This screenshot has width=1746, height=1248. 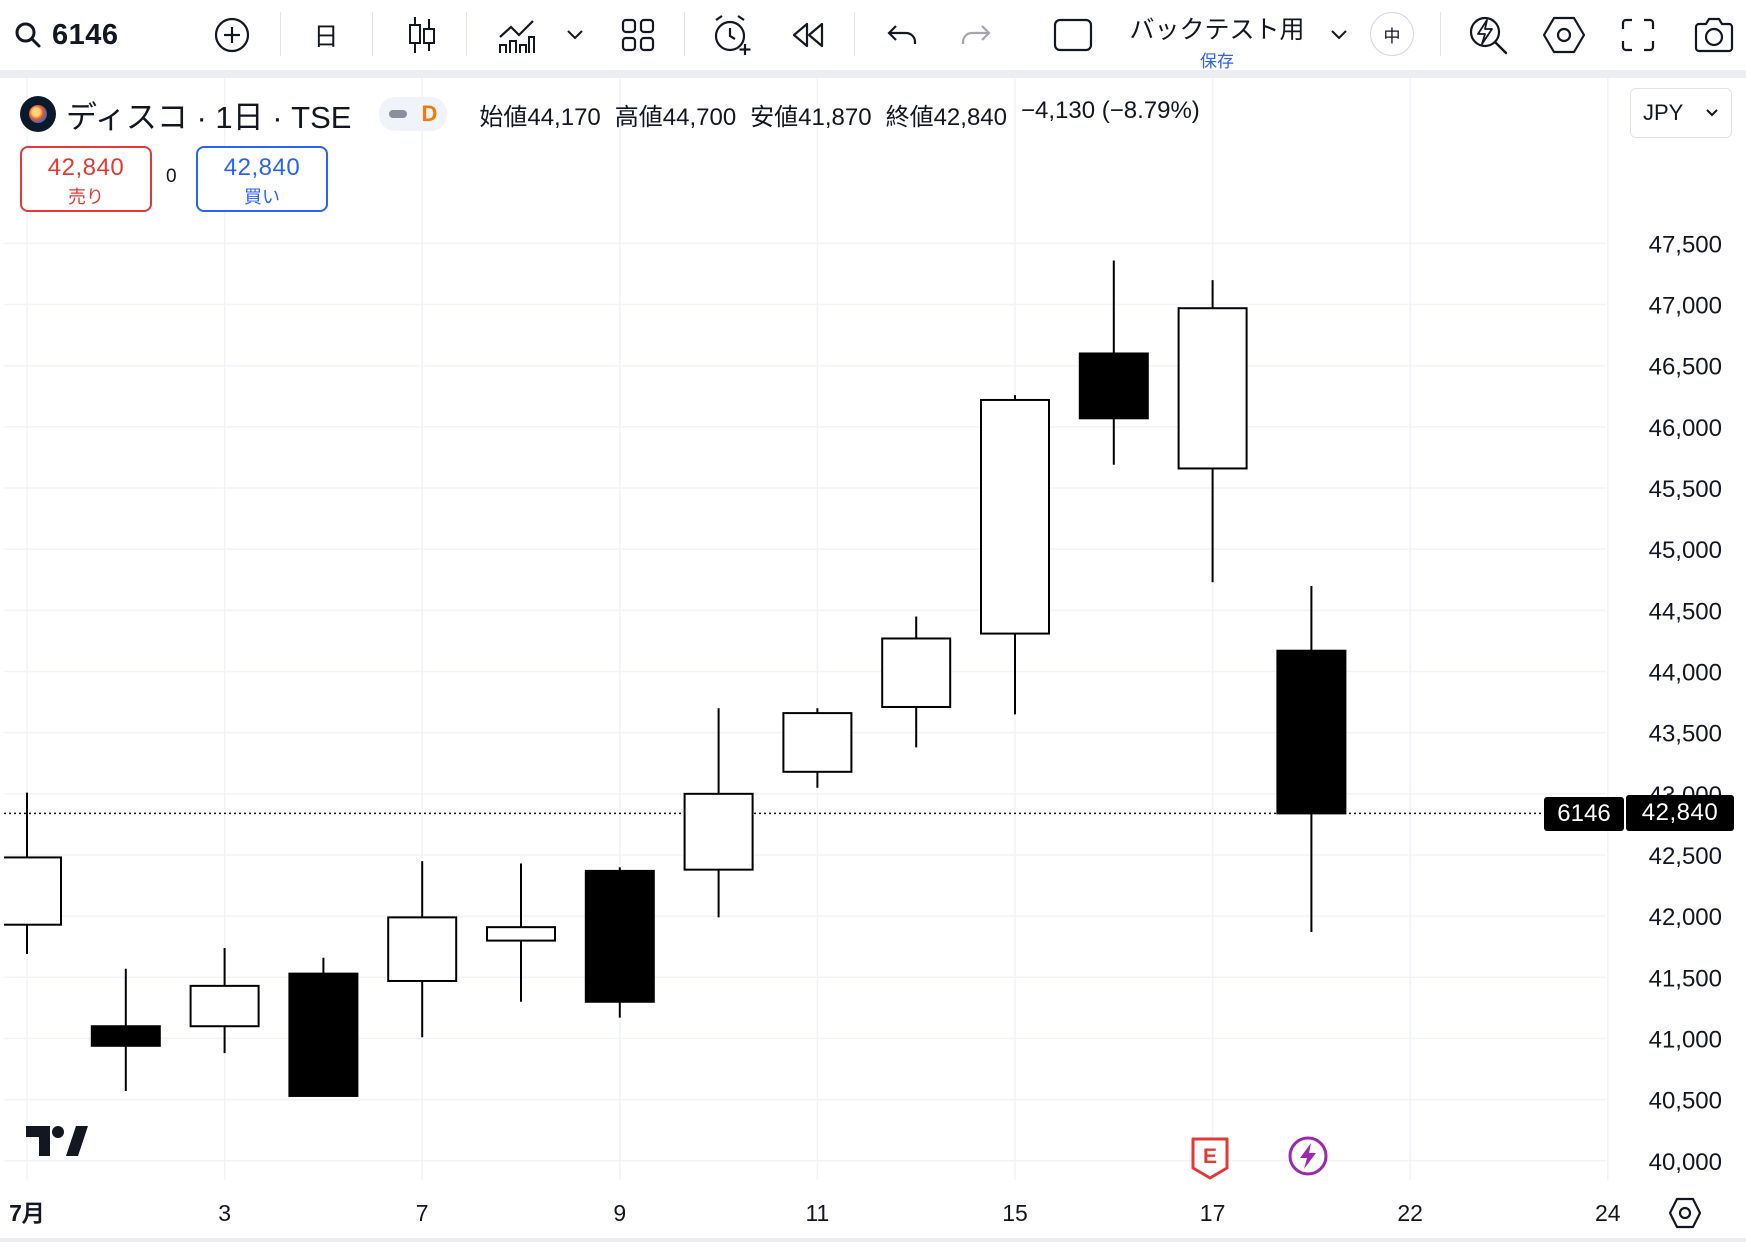 I want to click on y-tick-label: 45,500, so click(x=1685, y=489).